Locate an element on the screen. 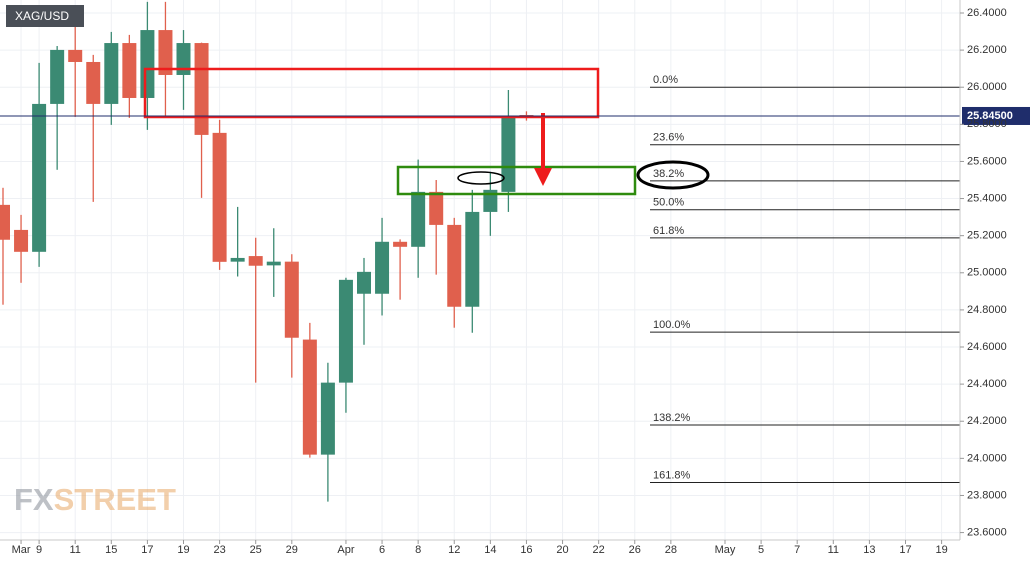 Image resolution: width=1032 pixels, height=561 pixels. watermark-street: STREET is located at coordinates (115, 499).